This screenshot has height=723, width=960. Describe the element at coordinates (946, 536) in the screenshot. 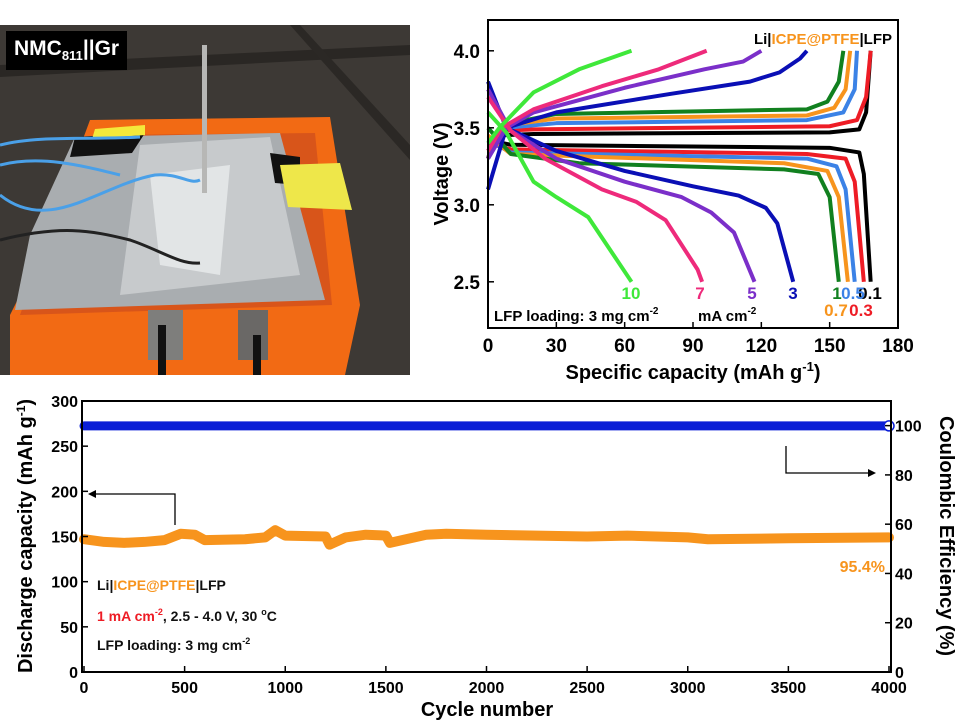

I see `y-axis-label-right: Coulombic Efficiency (%)` at that location.